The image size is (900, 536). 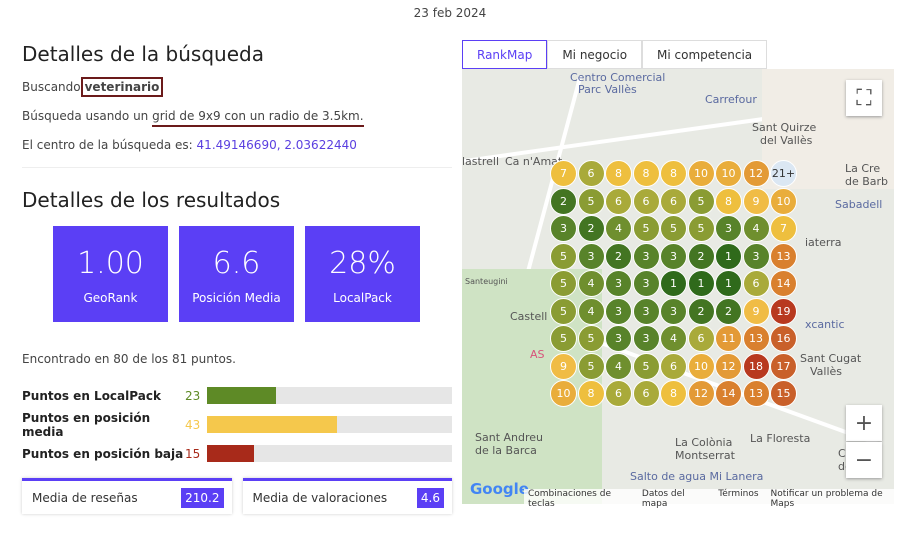 I want to click on rank-dot: 21+, so click(x=783, y=173).